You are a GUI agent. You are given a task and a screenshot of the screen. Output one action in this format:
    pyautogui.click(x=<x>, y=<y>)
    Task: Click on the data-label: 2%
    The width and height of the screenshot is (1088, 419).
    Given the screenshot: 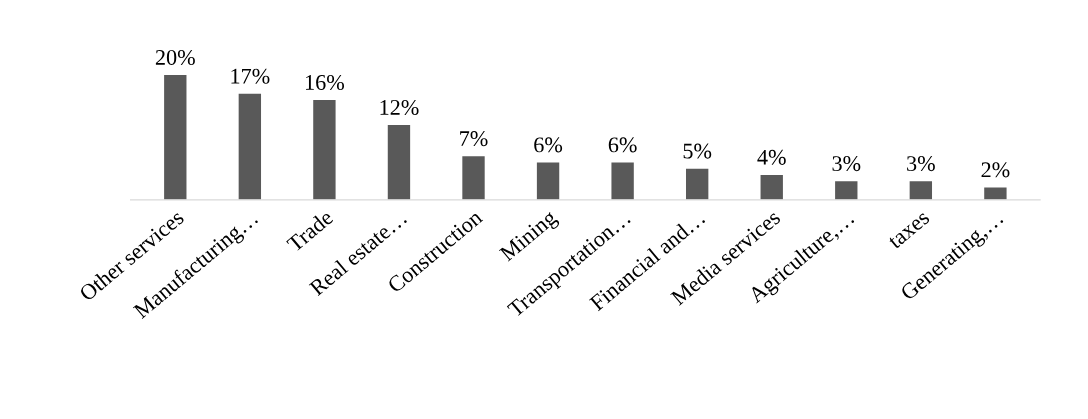 What is the action you would take?
    pyautogui.click(x=995, y=170)
    